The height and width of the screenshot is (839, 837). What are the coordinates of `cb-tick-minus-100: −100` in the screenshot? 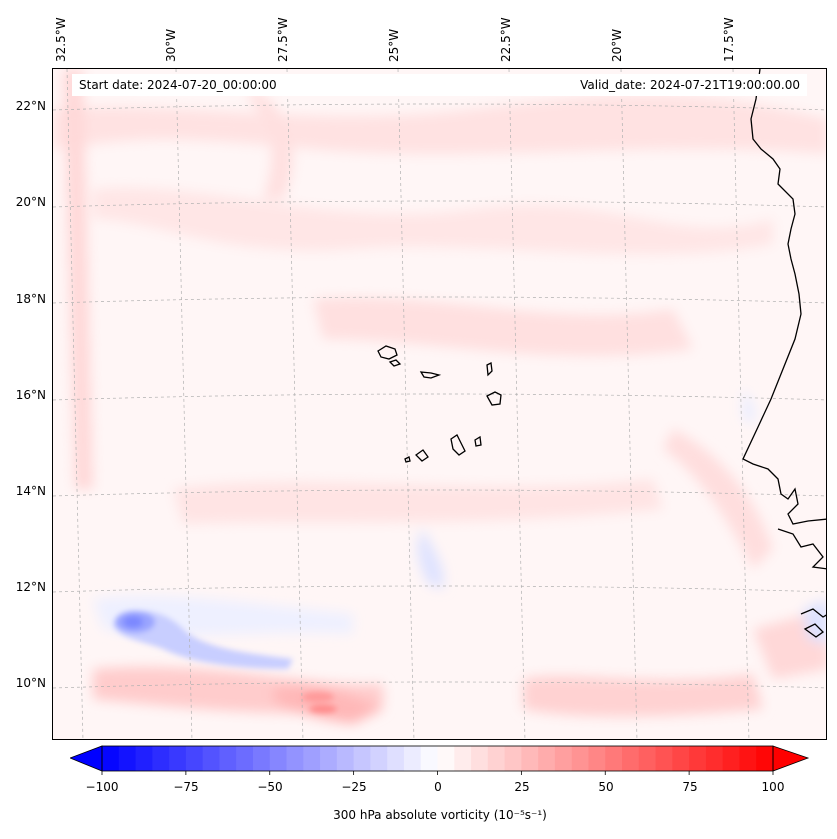 It's located at (102, 787).